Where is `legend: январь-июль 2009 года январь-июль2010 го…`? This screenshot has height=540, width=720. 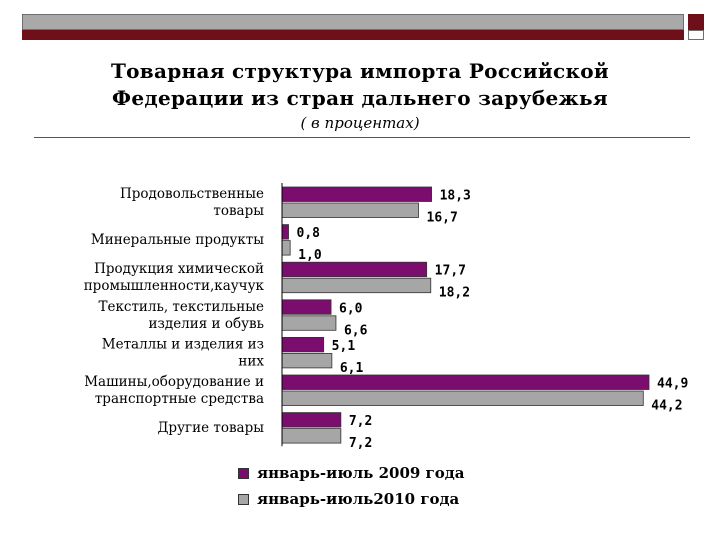 legend: январь-июль 2009 года январь-июль2010 го… is located at coordinates (351, 486).